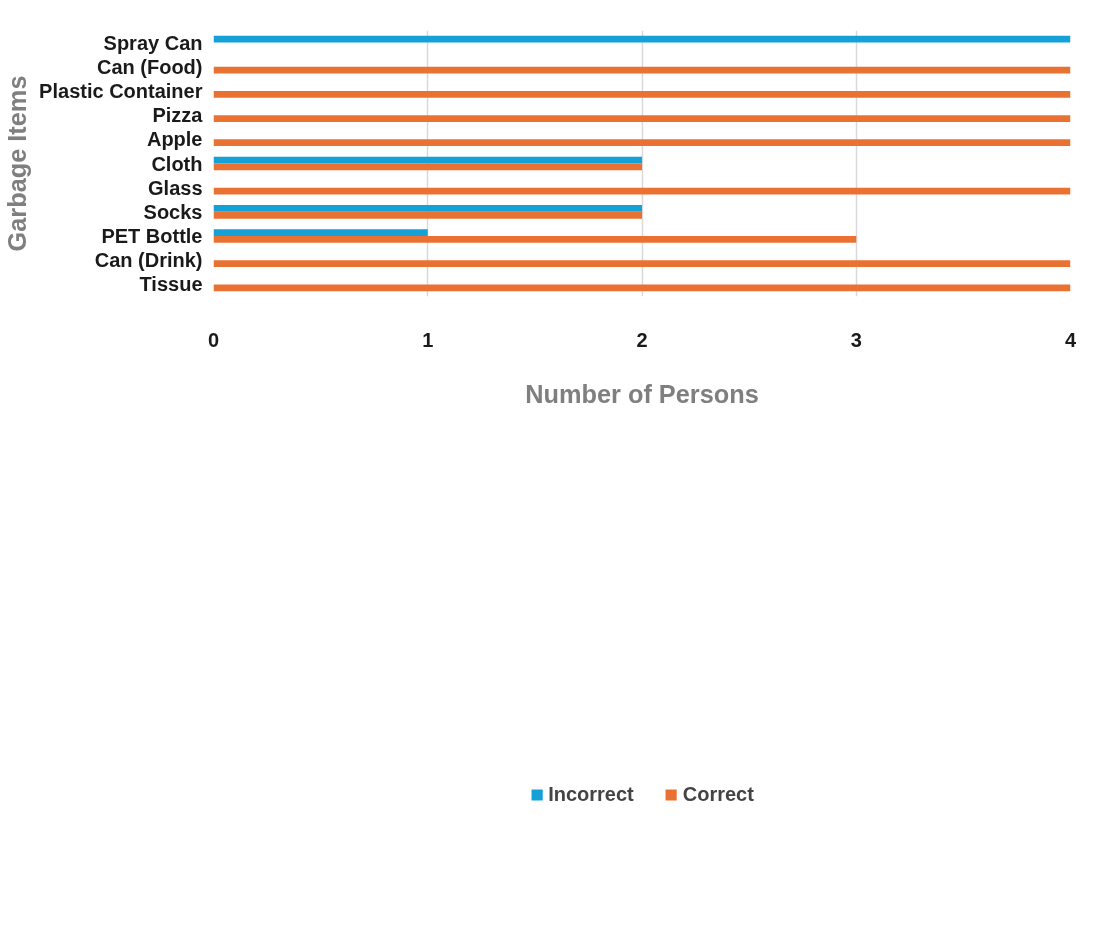 This screenshot has width=1118, height=946. Describe the element at coordinates (642, 393) in the screenshot. I see `x-axis-title: Number of Persons` at that location.